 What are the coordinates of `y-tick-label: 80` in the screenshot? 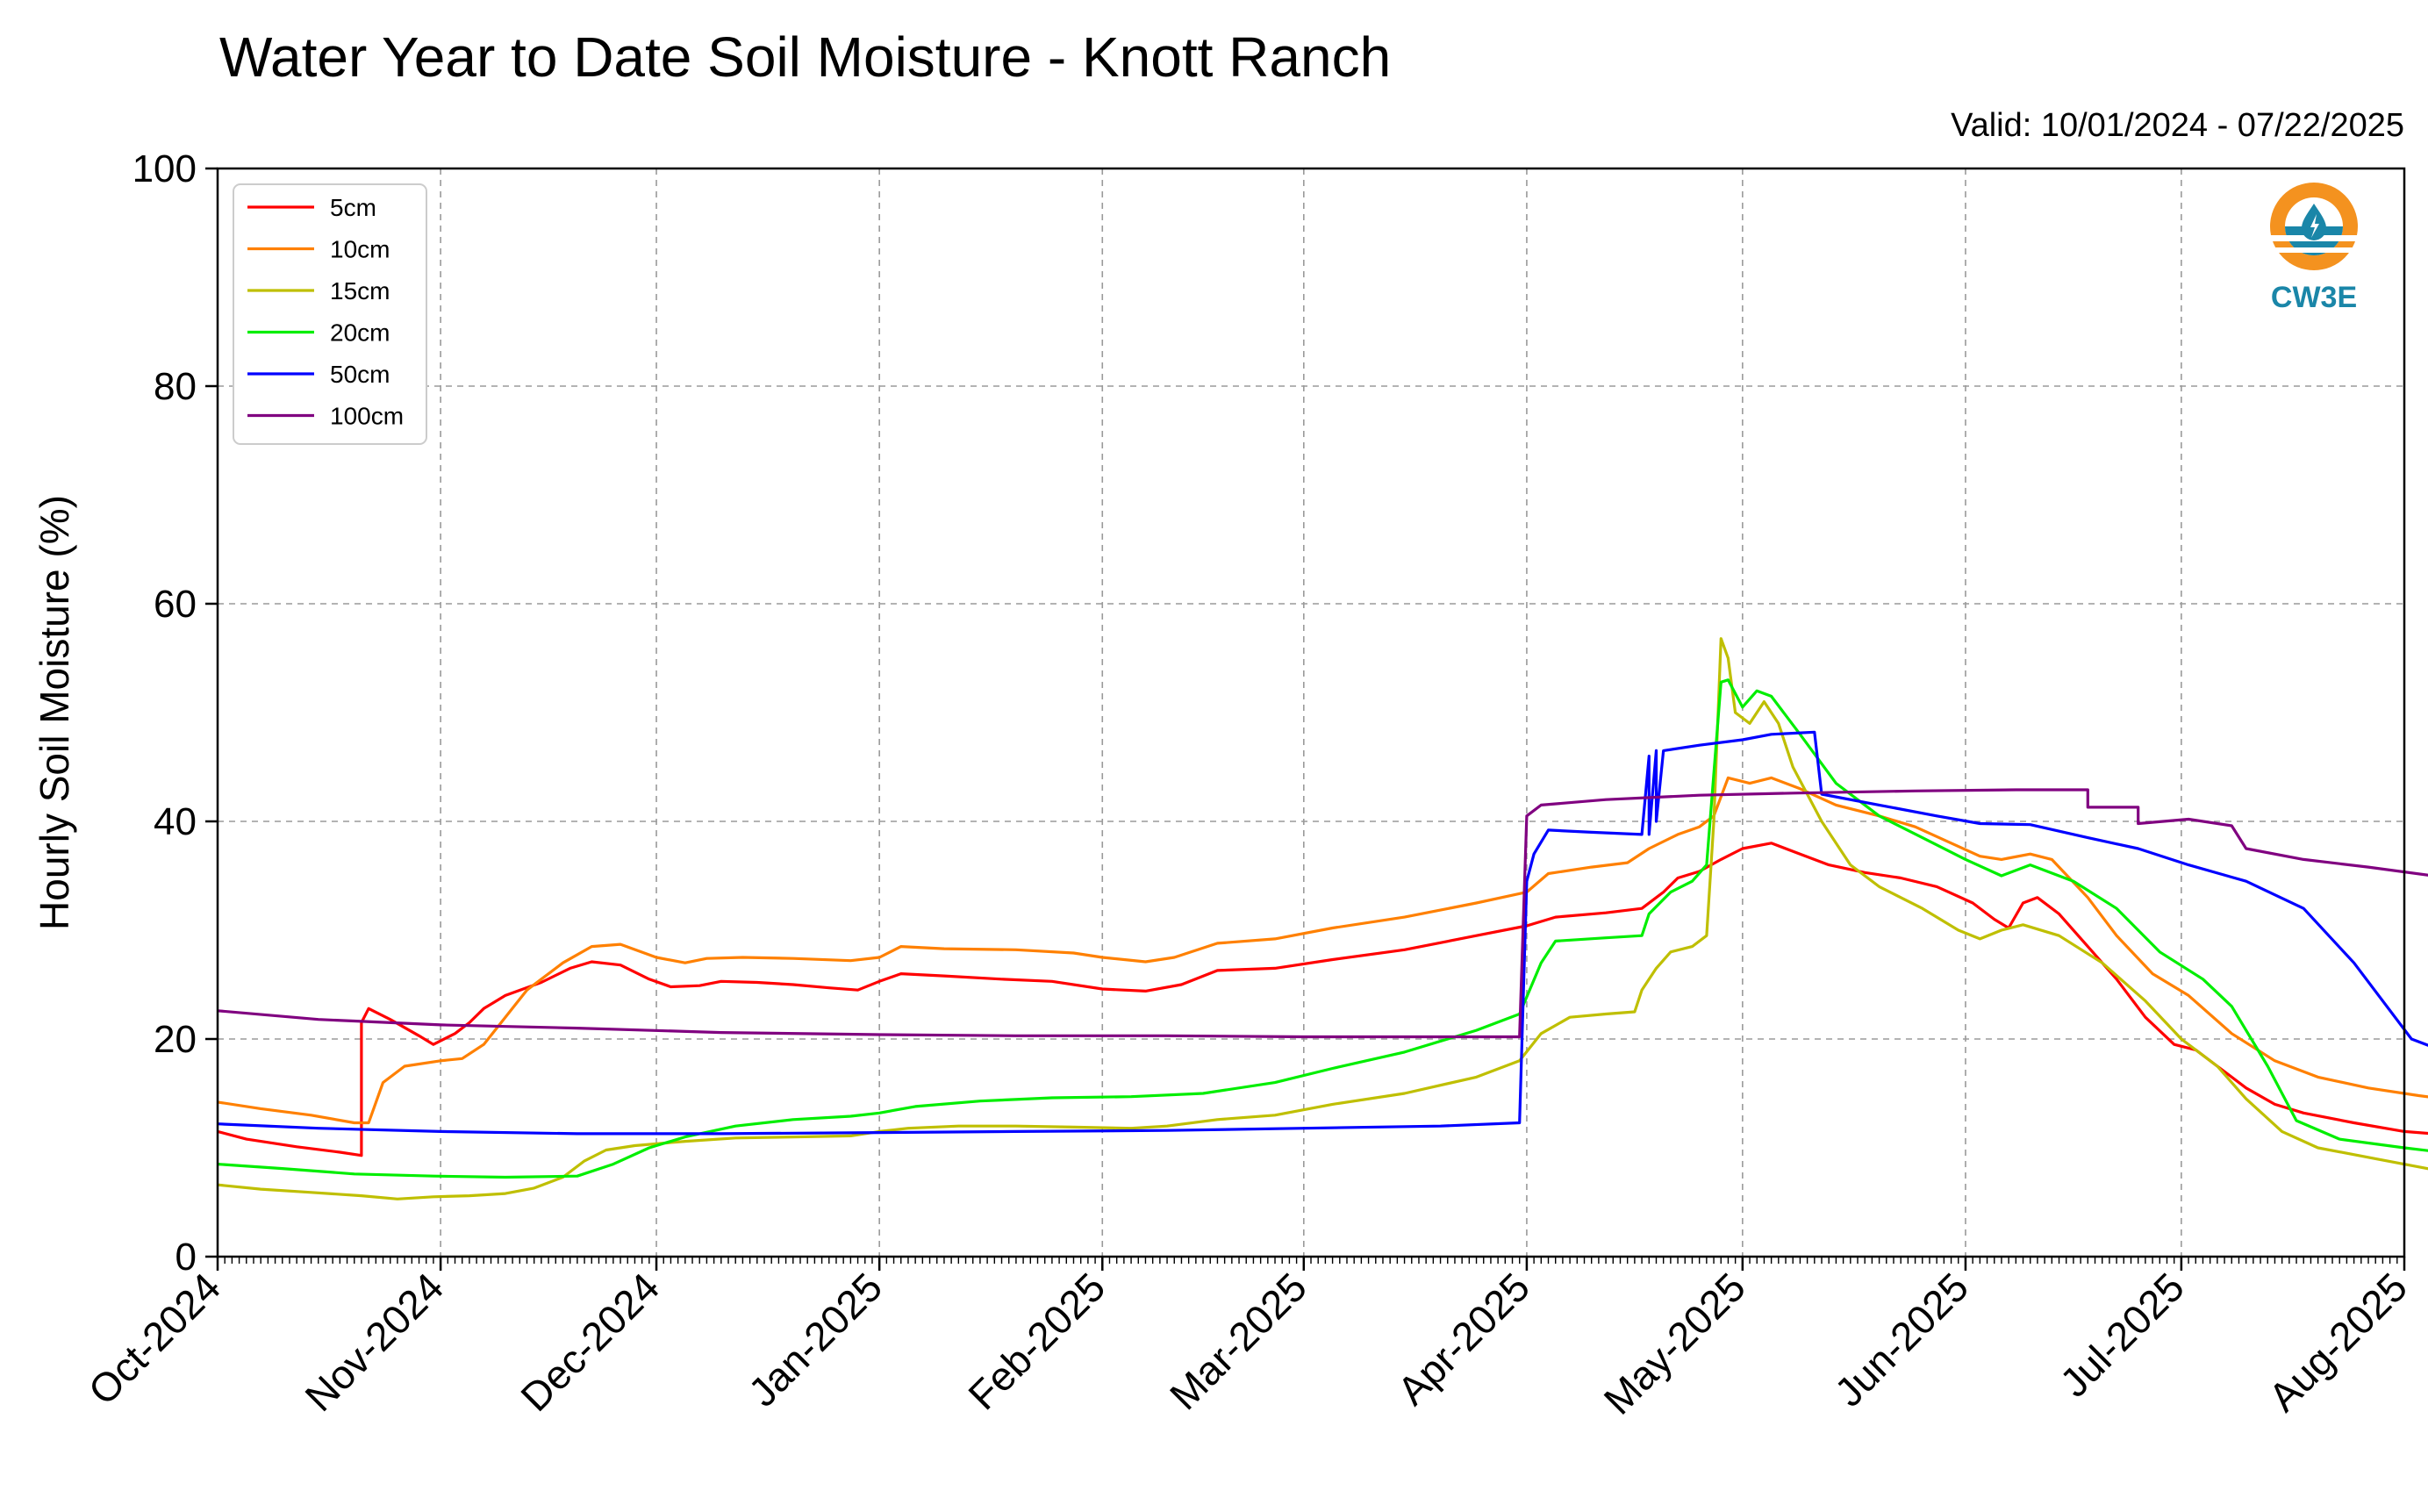 It's located at (175, 386).